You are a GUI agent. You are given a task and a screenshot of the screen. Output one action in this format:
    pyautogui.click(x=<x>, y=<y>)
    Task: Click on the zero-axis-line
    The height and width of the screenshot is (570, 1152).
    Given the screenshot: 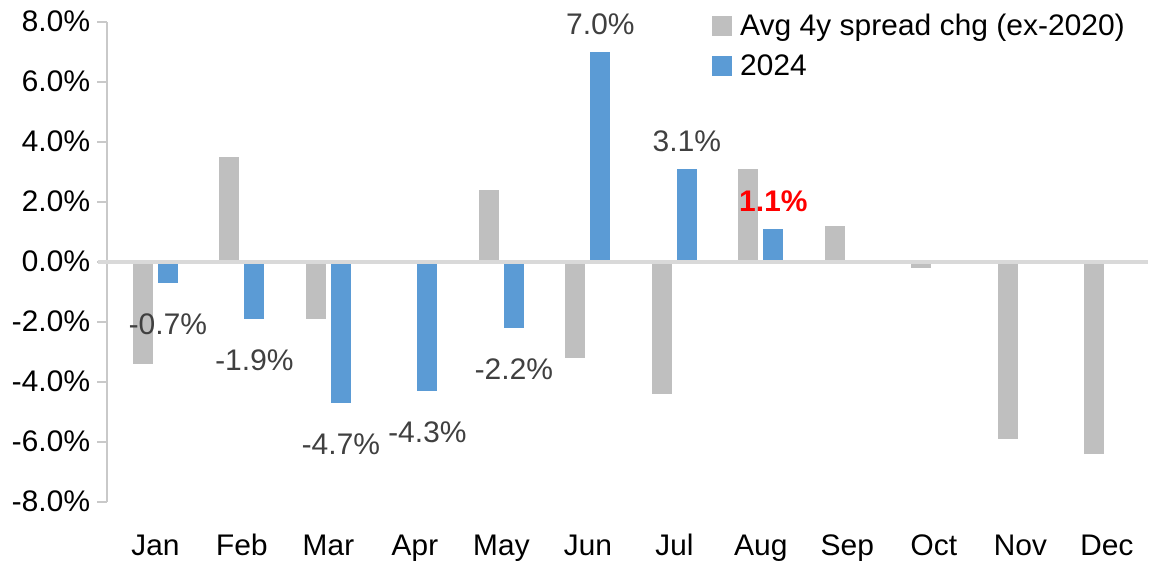 What is the action you would take?
    pyautogui.click(x=623, y=262)
    